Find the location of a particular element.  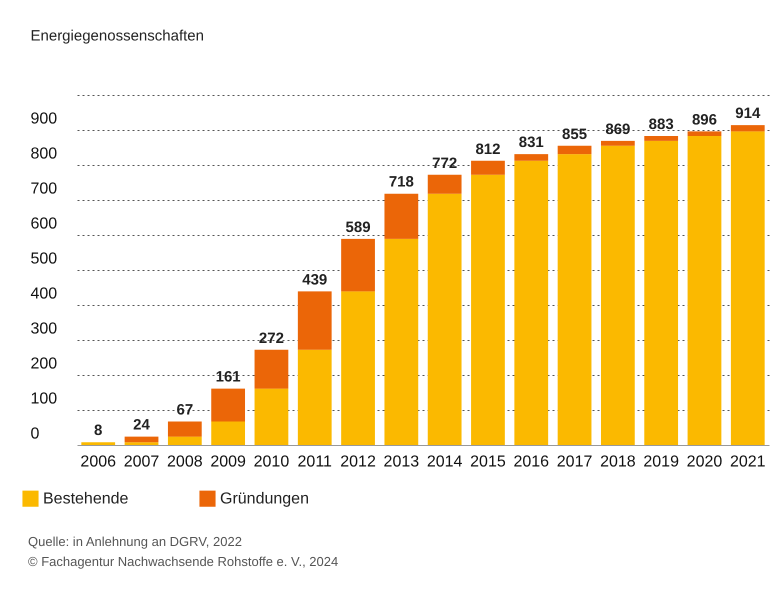

total-label: 272 is located at coordinates (271, 338).